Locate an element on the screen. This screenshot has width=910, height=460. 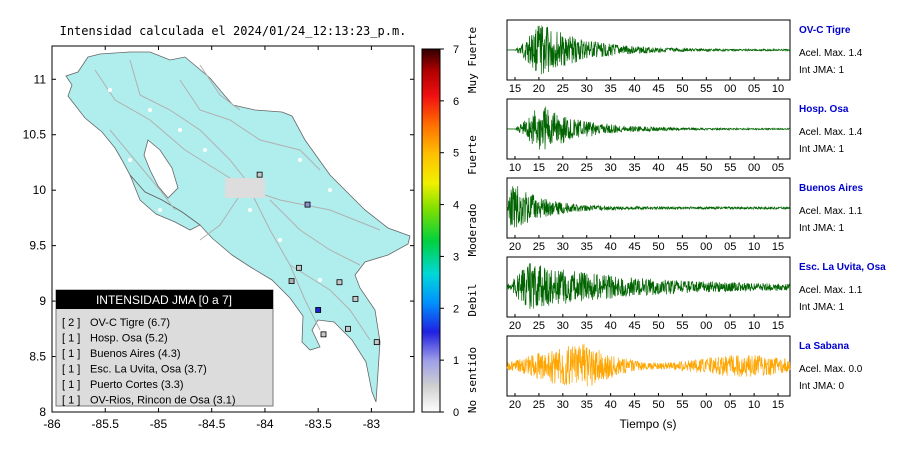
map-x-tick-label: -84.5 is located at coordinates (212, 424).